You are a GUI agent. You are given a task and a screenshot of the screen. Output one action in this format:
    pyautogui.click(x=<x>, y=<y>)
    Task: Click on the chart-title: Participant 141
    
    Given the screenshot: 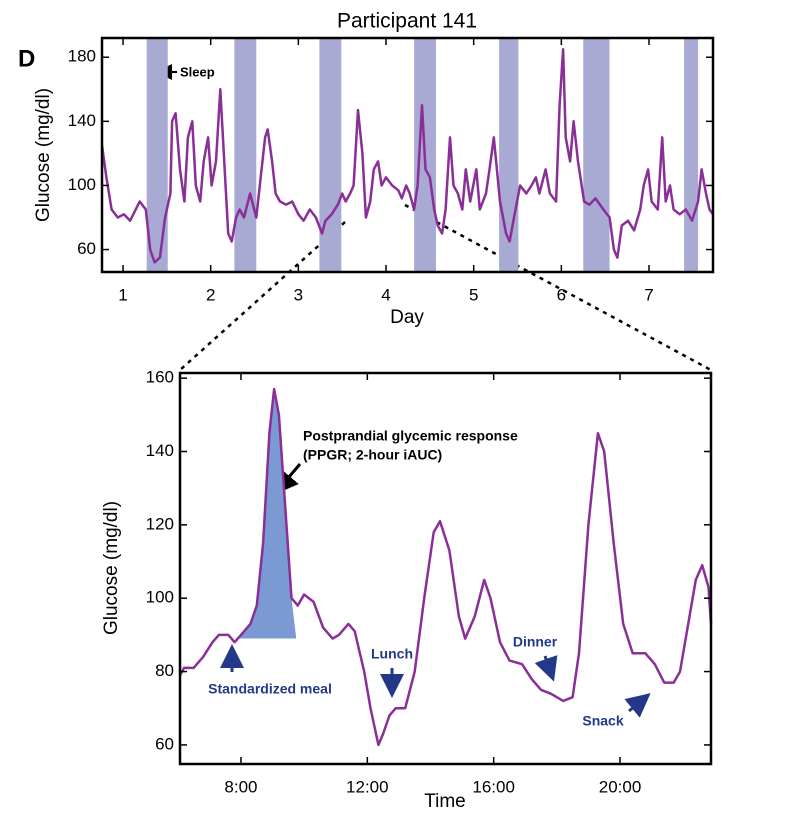 What is the action you would take?
    pyautogui.click(x=407, y=21)
    